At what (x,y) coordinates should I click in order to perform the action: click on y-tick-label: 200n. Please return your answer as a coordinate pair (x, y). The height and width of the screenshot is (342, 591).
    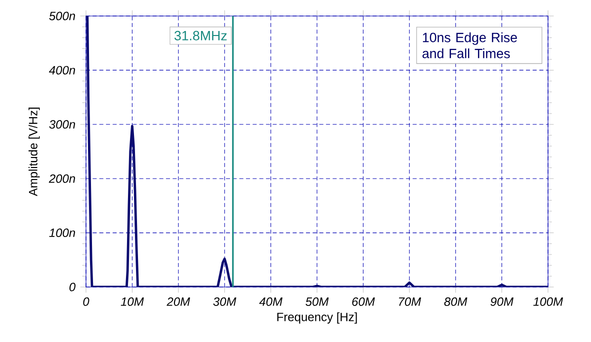
    Looking at the image, I should click on (62, 178).